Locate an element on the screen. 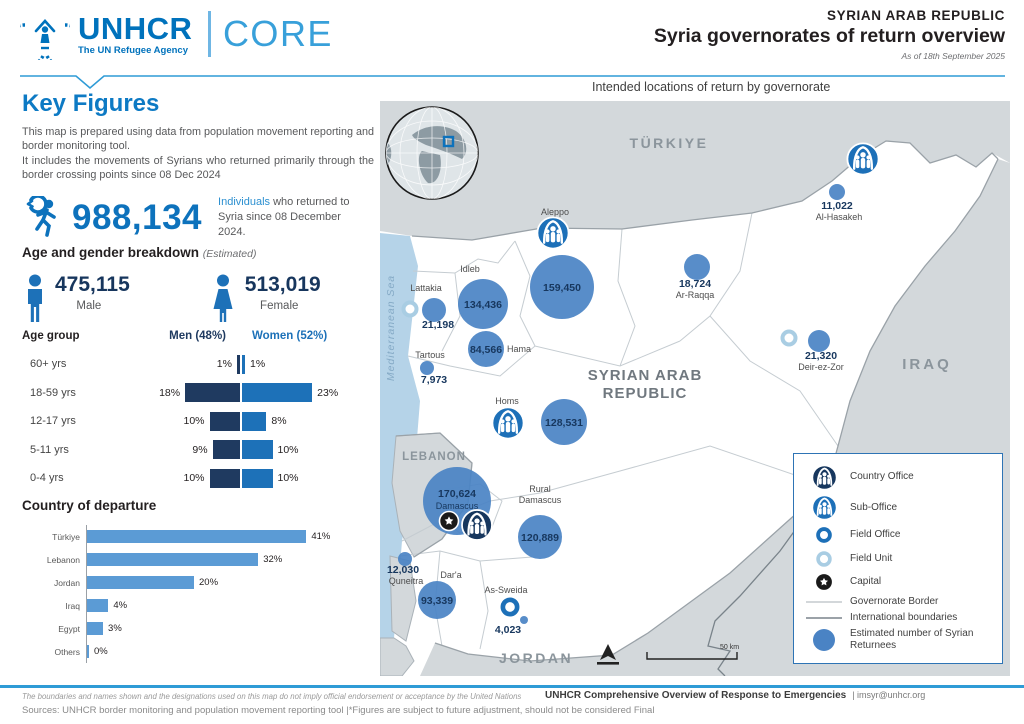 The image size is (1024, 724). age-pyramid-row: 12-17 yrs 10% 8% is located at coordinates (198, 421).